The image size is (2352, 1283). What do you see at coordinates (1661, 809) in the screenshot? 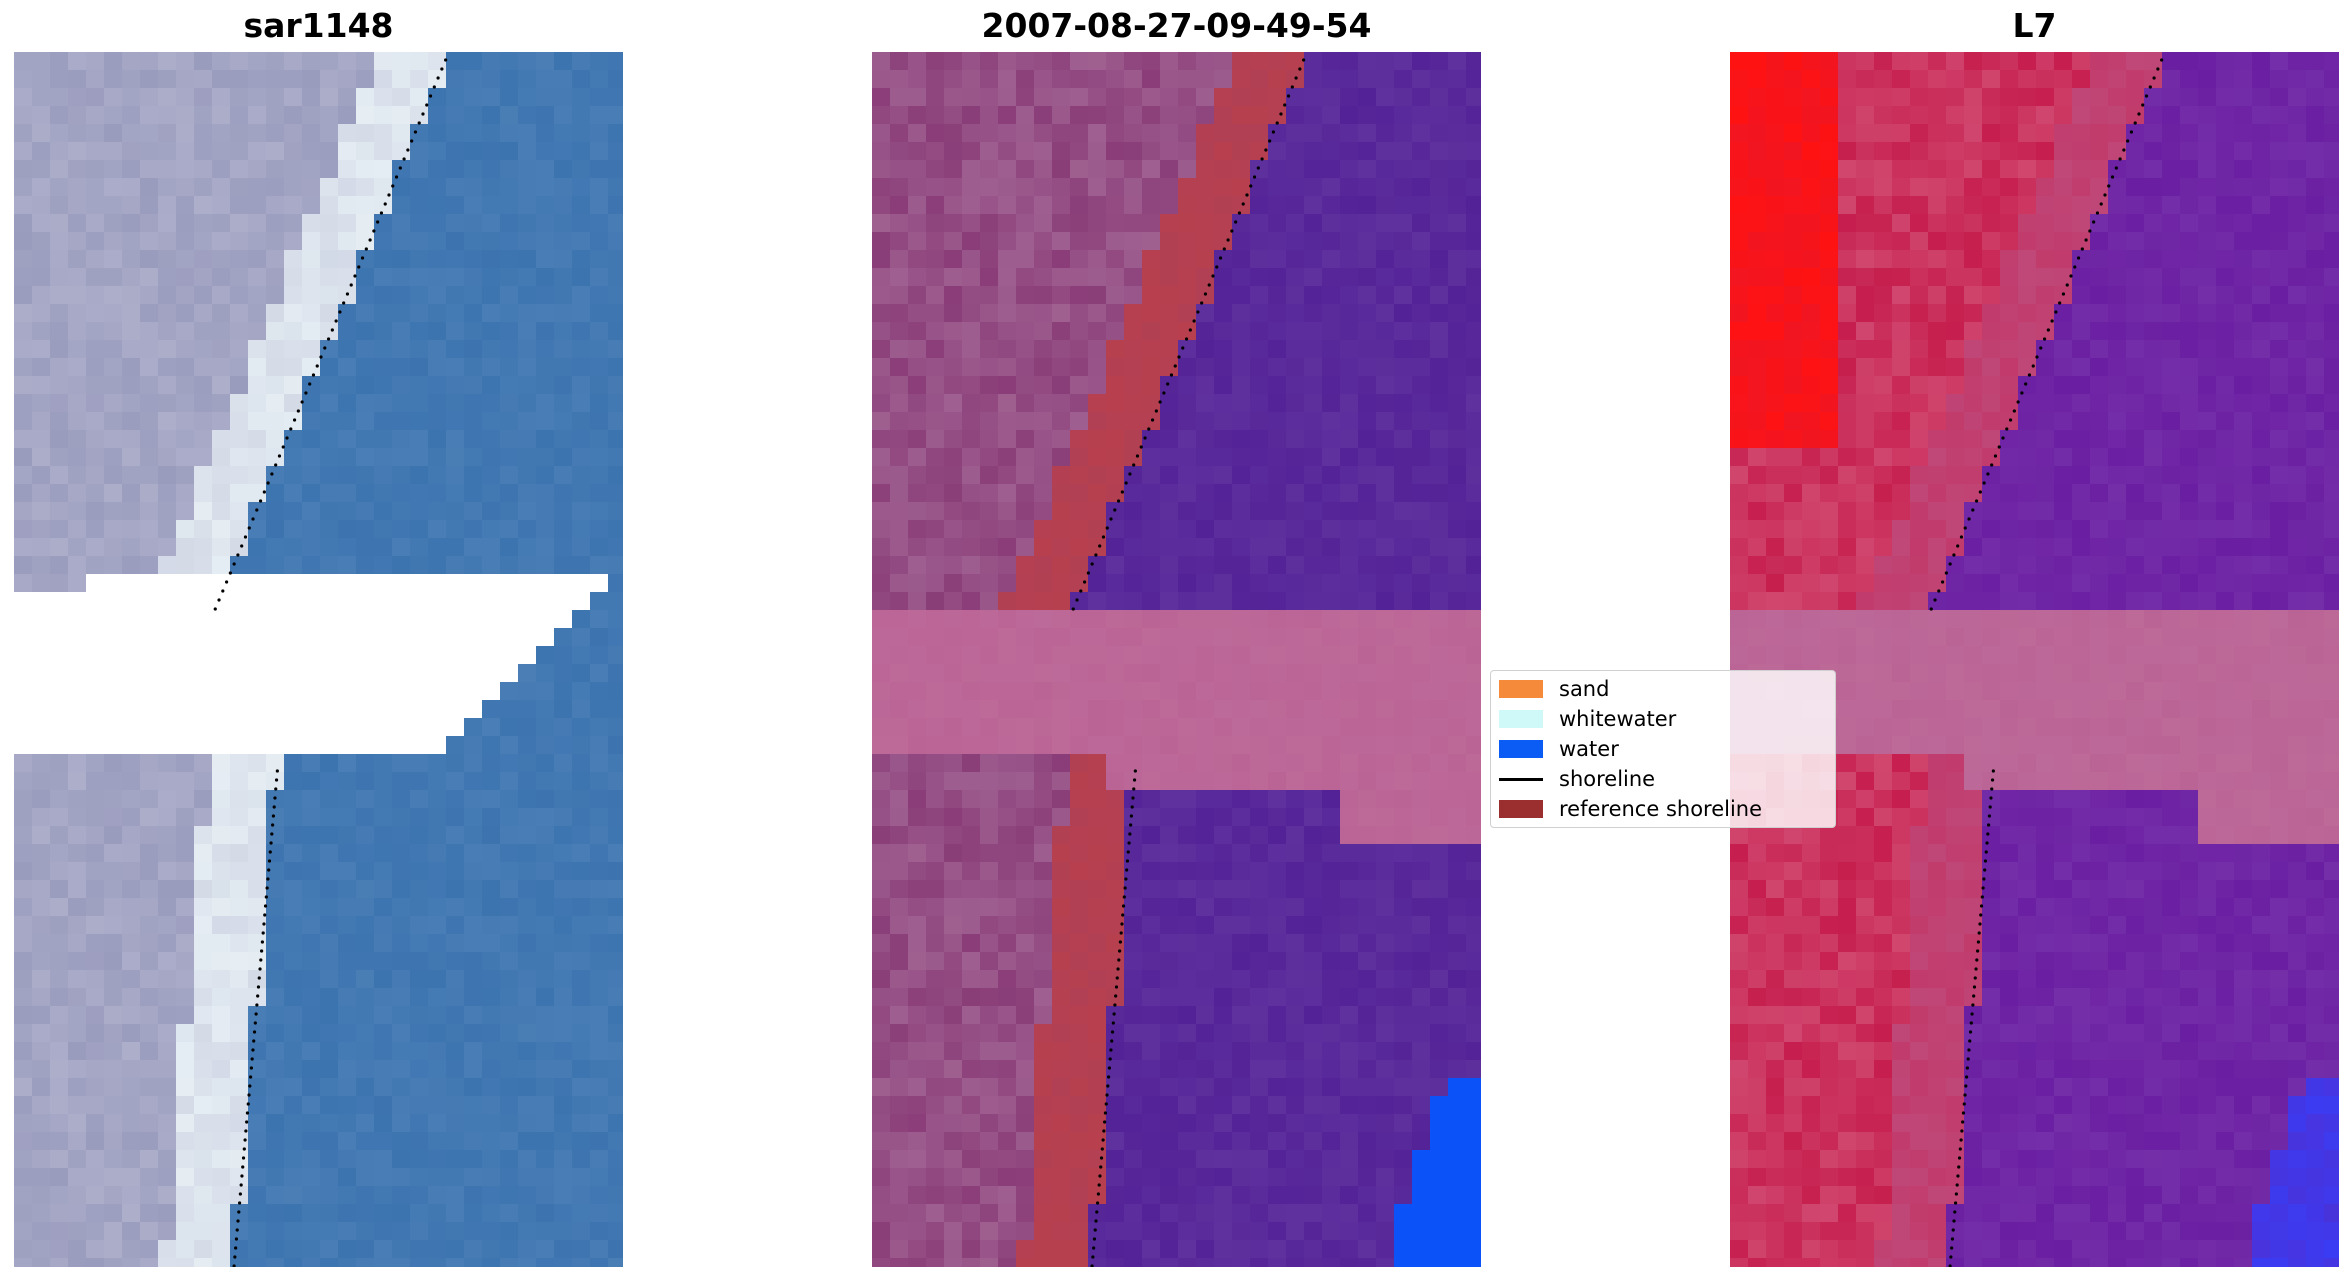
I see `legend-label-reference-shoreline: reference shoreline` at bounding box center [1661, 809].